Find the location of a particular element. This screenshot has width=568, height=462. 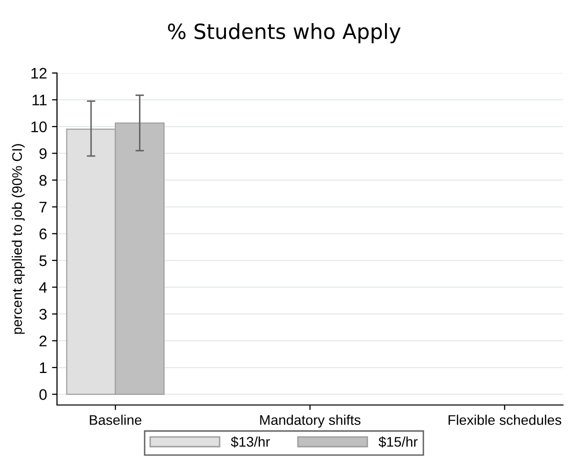

y-tick-label: 3 is located at coordinates (43, 314).